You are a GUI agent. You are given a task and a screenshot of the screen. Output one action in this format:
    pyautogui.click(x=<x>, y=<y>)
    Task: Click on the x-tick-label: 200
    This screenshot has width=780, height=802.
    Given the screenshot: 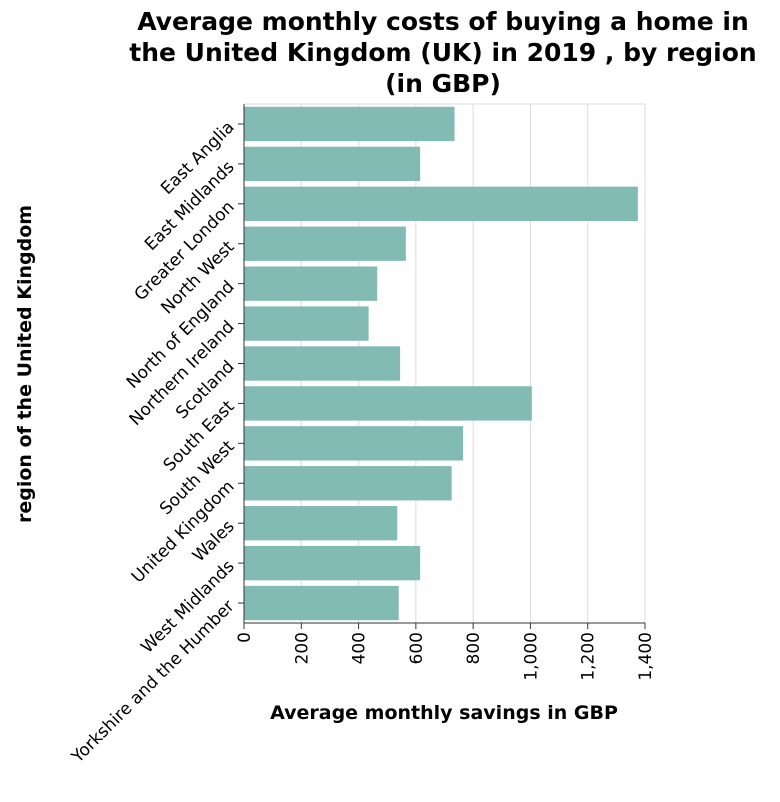 What is the action you would take?
    pyautogui.click(x=302, y=648)
    